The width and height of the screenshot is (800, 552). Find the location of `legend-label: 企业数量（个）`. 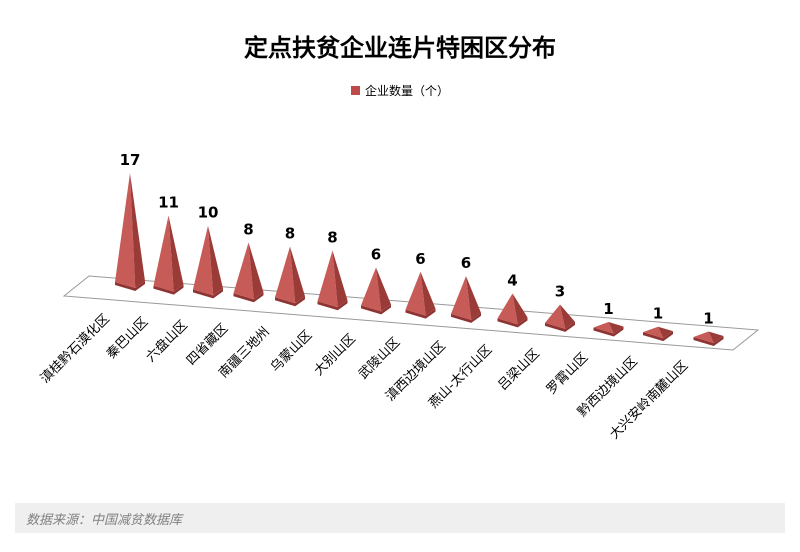

legend-label: 企业数量（个） is located at coordinates (406, 91).